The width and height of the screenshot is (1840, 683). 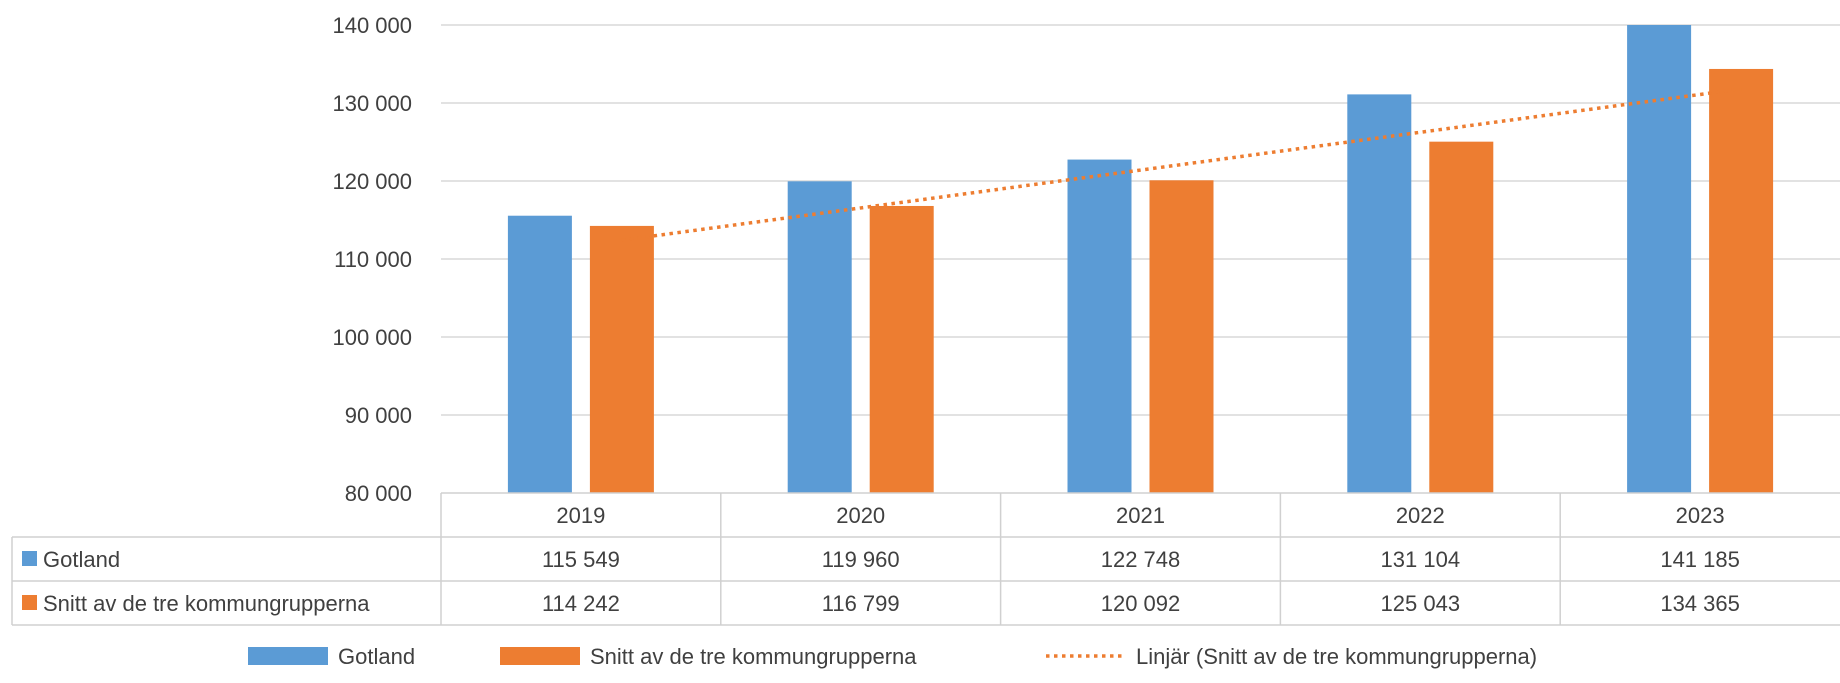 What do you see at coordinates (288, 656) in the screenshot?
I see `legend-swatch-gotland` at bounding box center [288, 656].